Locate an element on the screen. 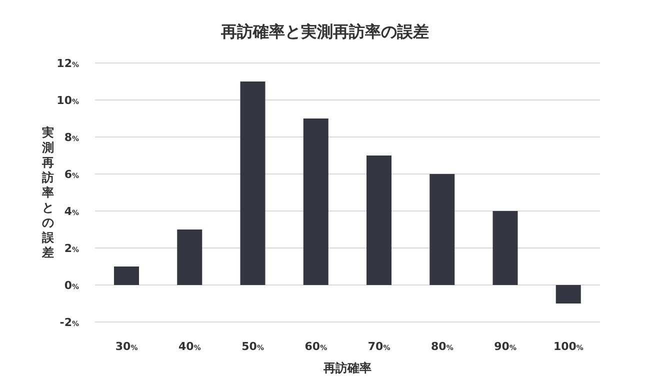  text: 実測再訪率との誤差 is located at coordinates (48, 193).